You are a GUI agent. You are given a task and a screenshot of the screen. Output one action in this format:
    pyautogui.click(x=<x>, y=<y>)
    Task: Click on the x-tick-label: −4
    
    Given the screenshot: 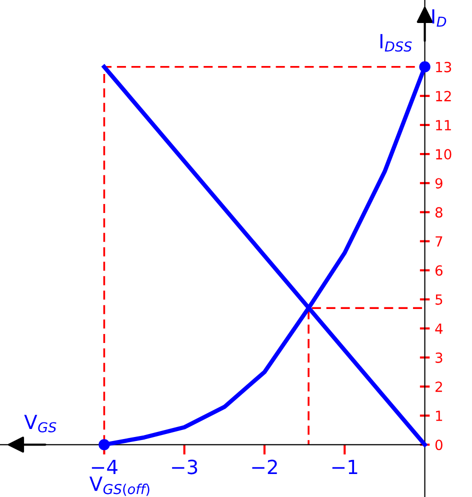 What is the action you would take?
    pyautogui.click(x=105, y=467)
    